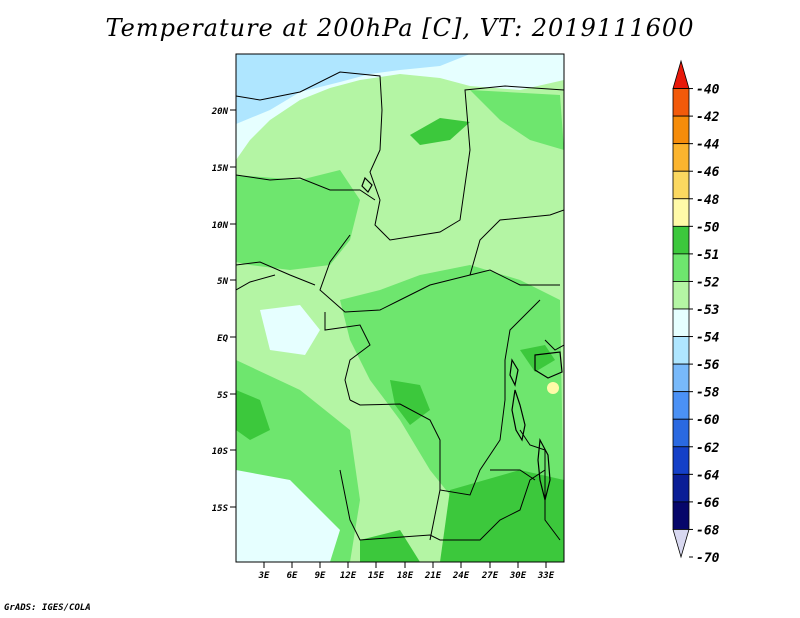 The height and width of the screenshot is (618, 800). What do you see at coordinates (707, 255) in the screenshot?
I see `colorbar-label: -51` at bounding box center [707, 255].